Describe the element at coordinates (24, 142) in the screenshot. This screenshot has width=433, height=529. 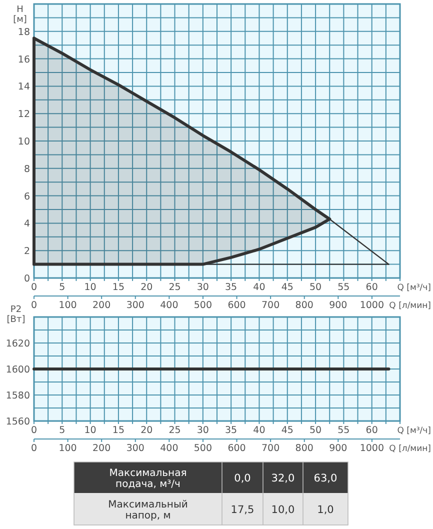
I see `y-tick-label: 10` at that location.